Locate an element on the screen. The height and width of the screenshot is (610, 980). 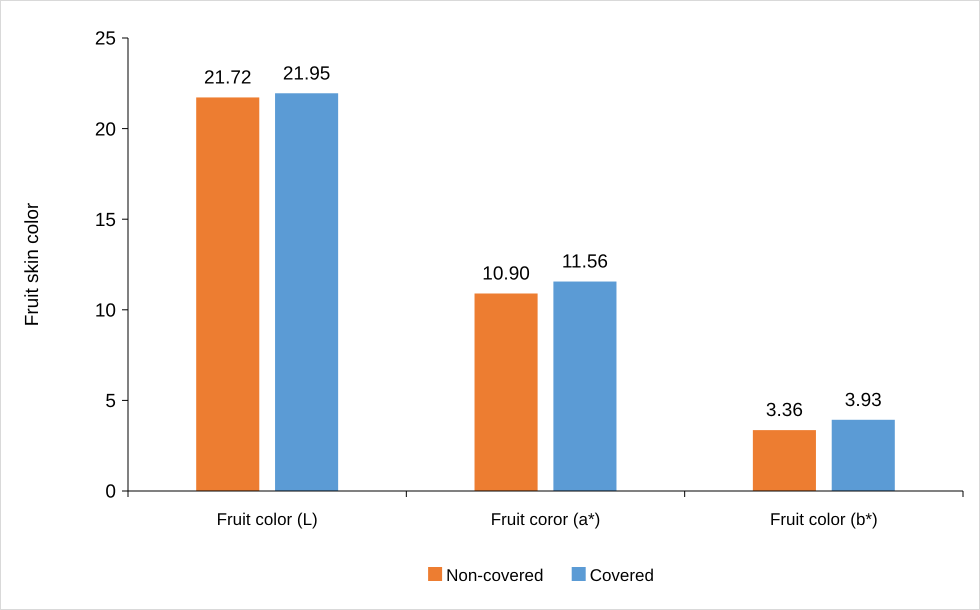
y-tick-label: 20 is located at coordinates (105, 129).